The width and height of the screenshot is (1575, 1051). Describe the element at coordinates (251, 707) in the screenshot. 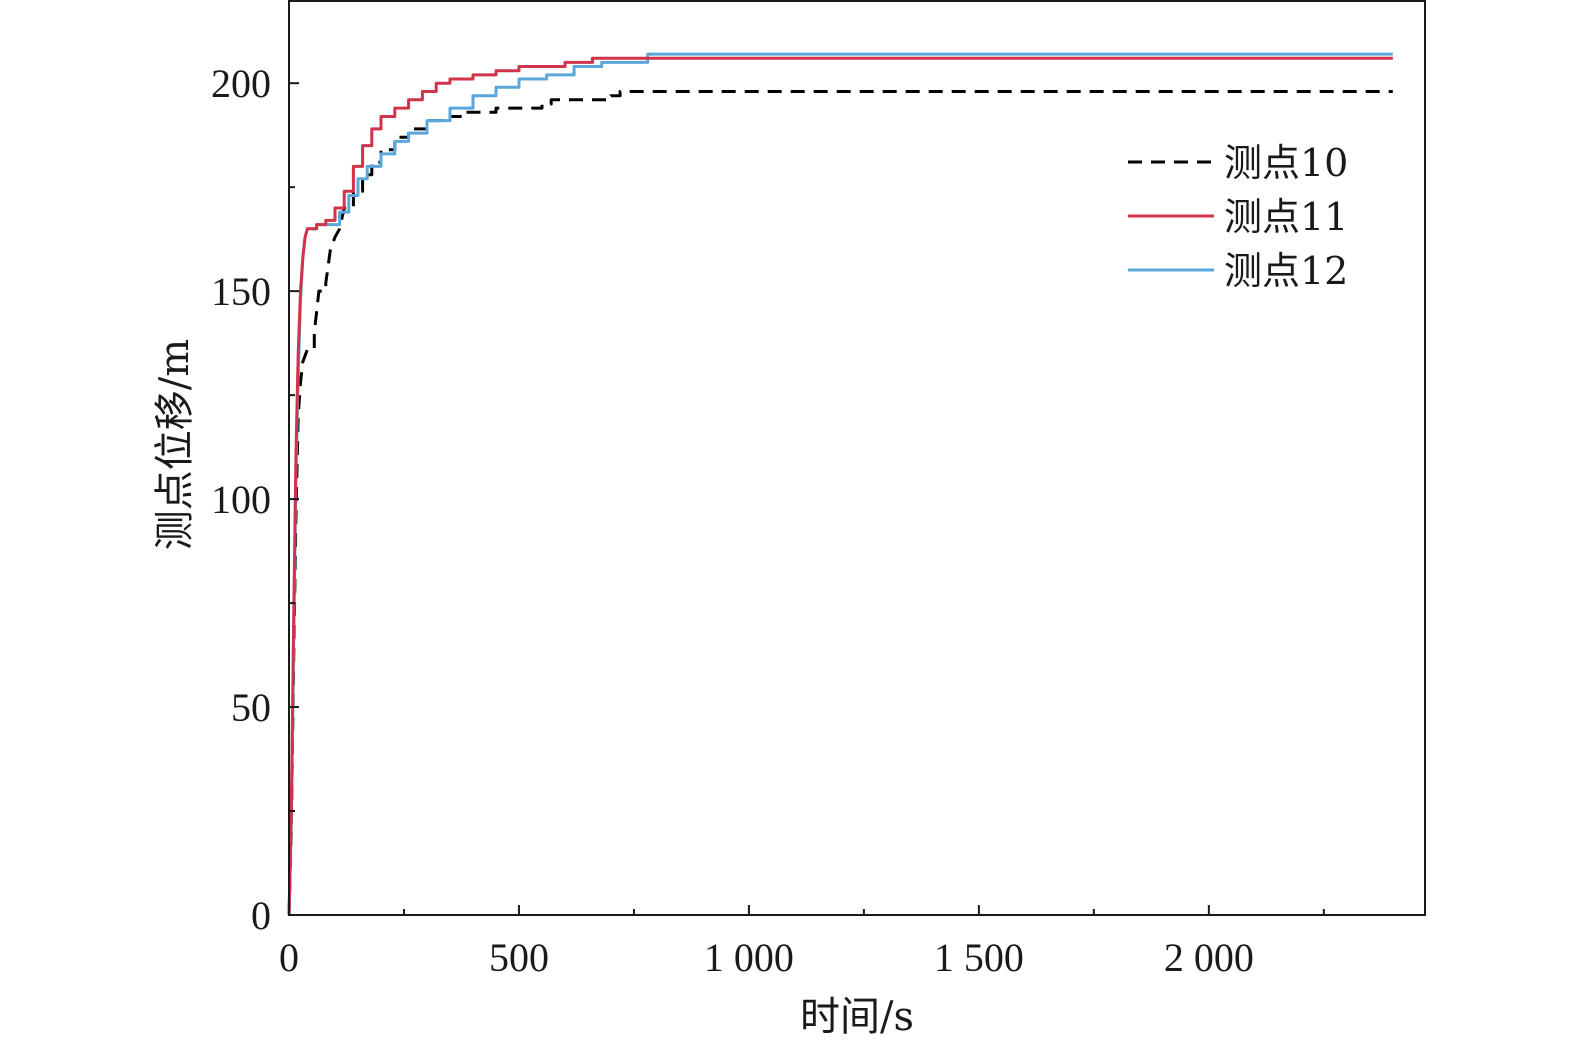

I see `y-tick-label: 50` at that location.